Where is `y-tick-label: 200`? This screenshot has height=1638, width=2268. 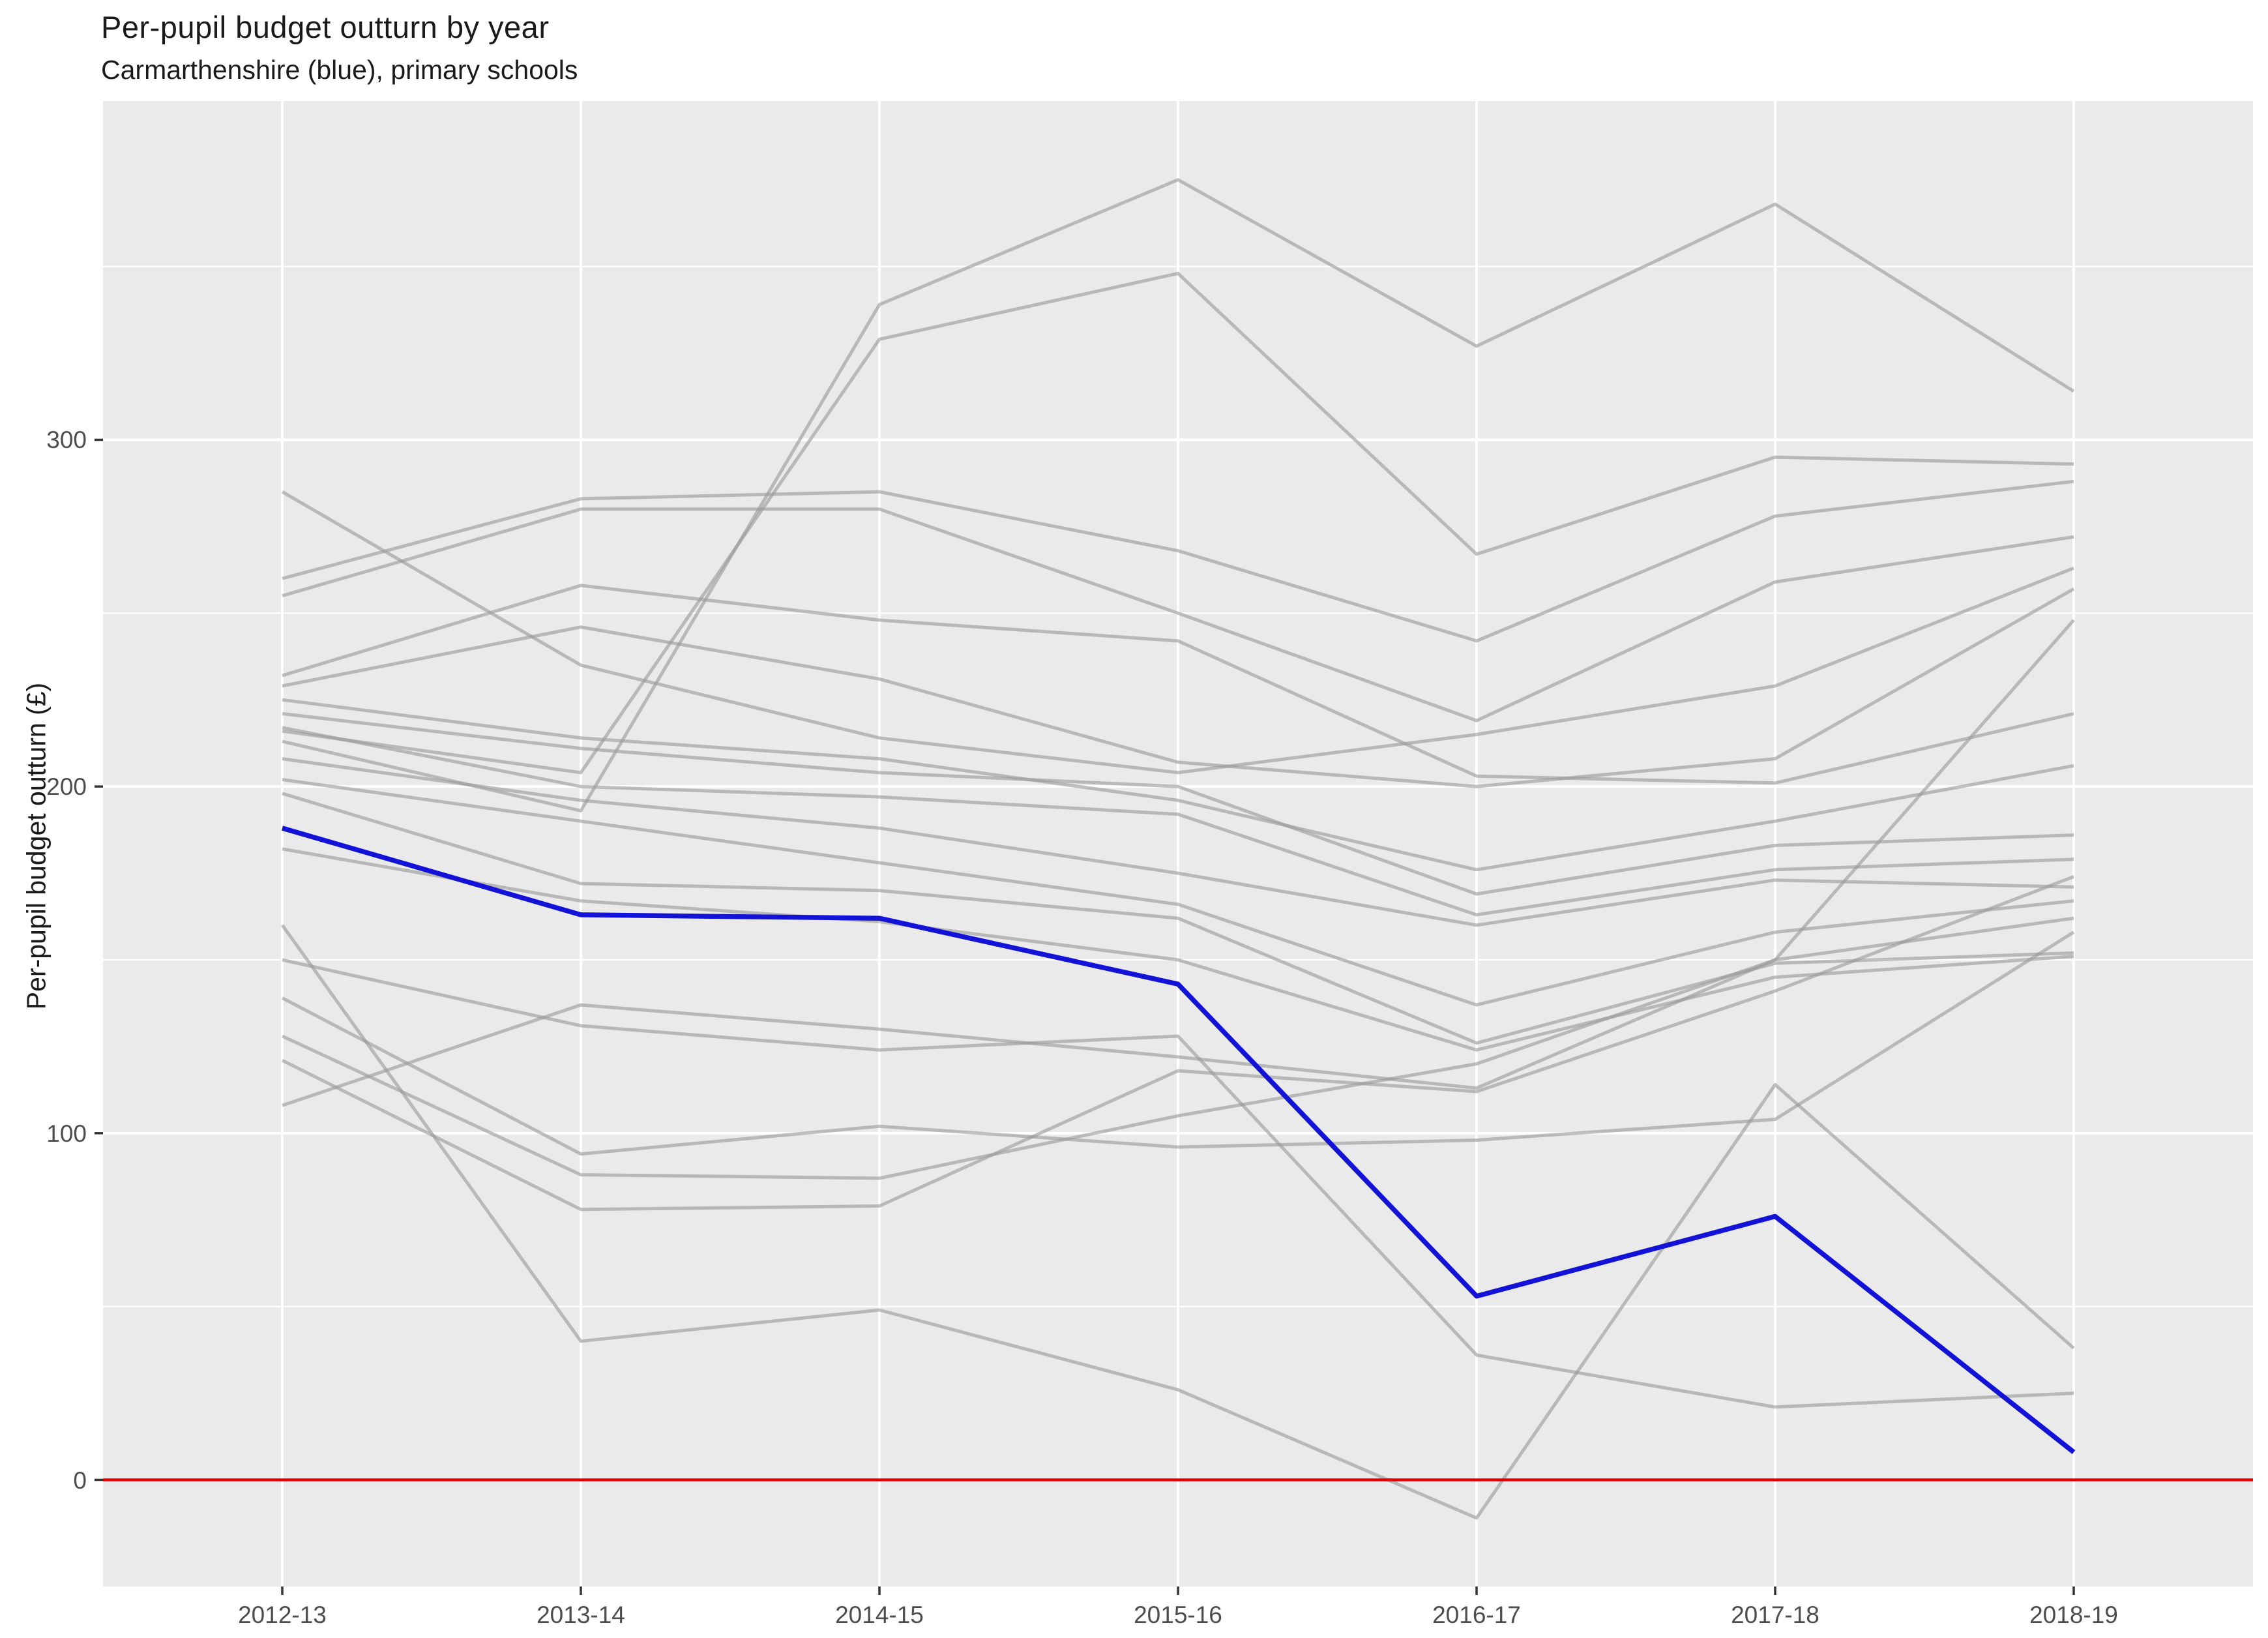 y-tick-label: 200 is located at coordinates (66, 787).